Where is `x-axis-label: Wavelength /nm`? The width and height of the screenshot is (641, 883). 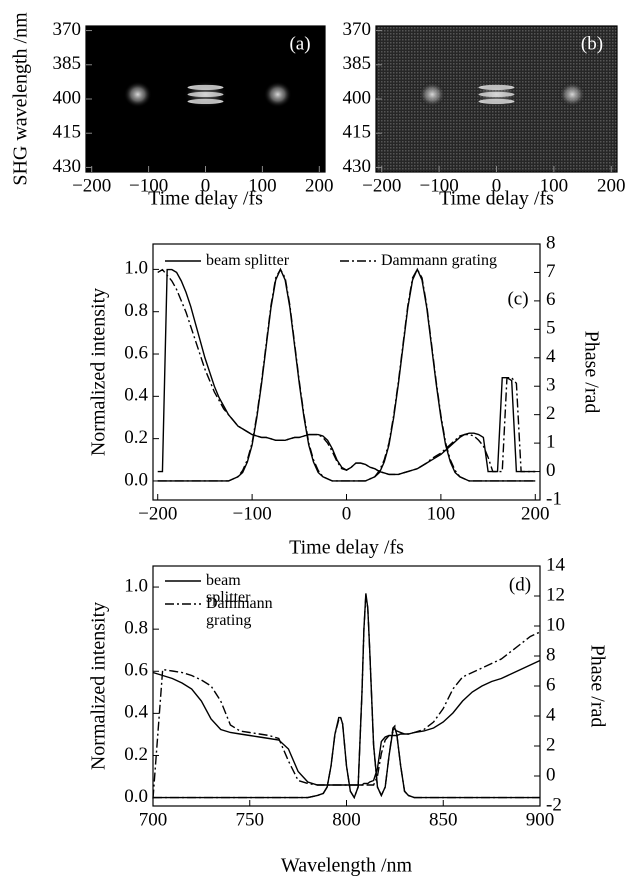
x-axis-label: Wavelength /nm is located at coordinates (347, 866).